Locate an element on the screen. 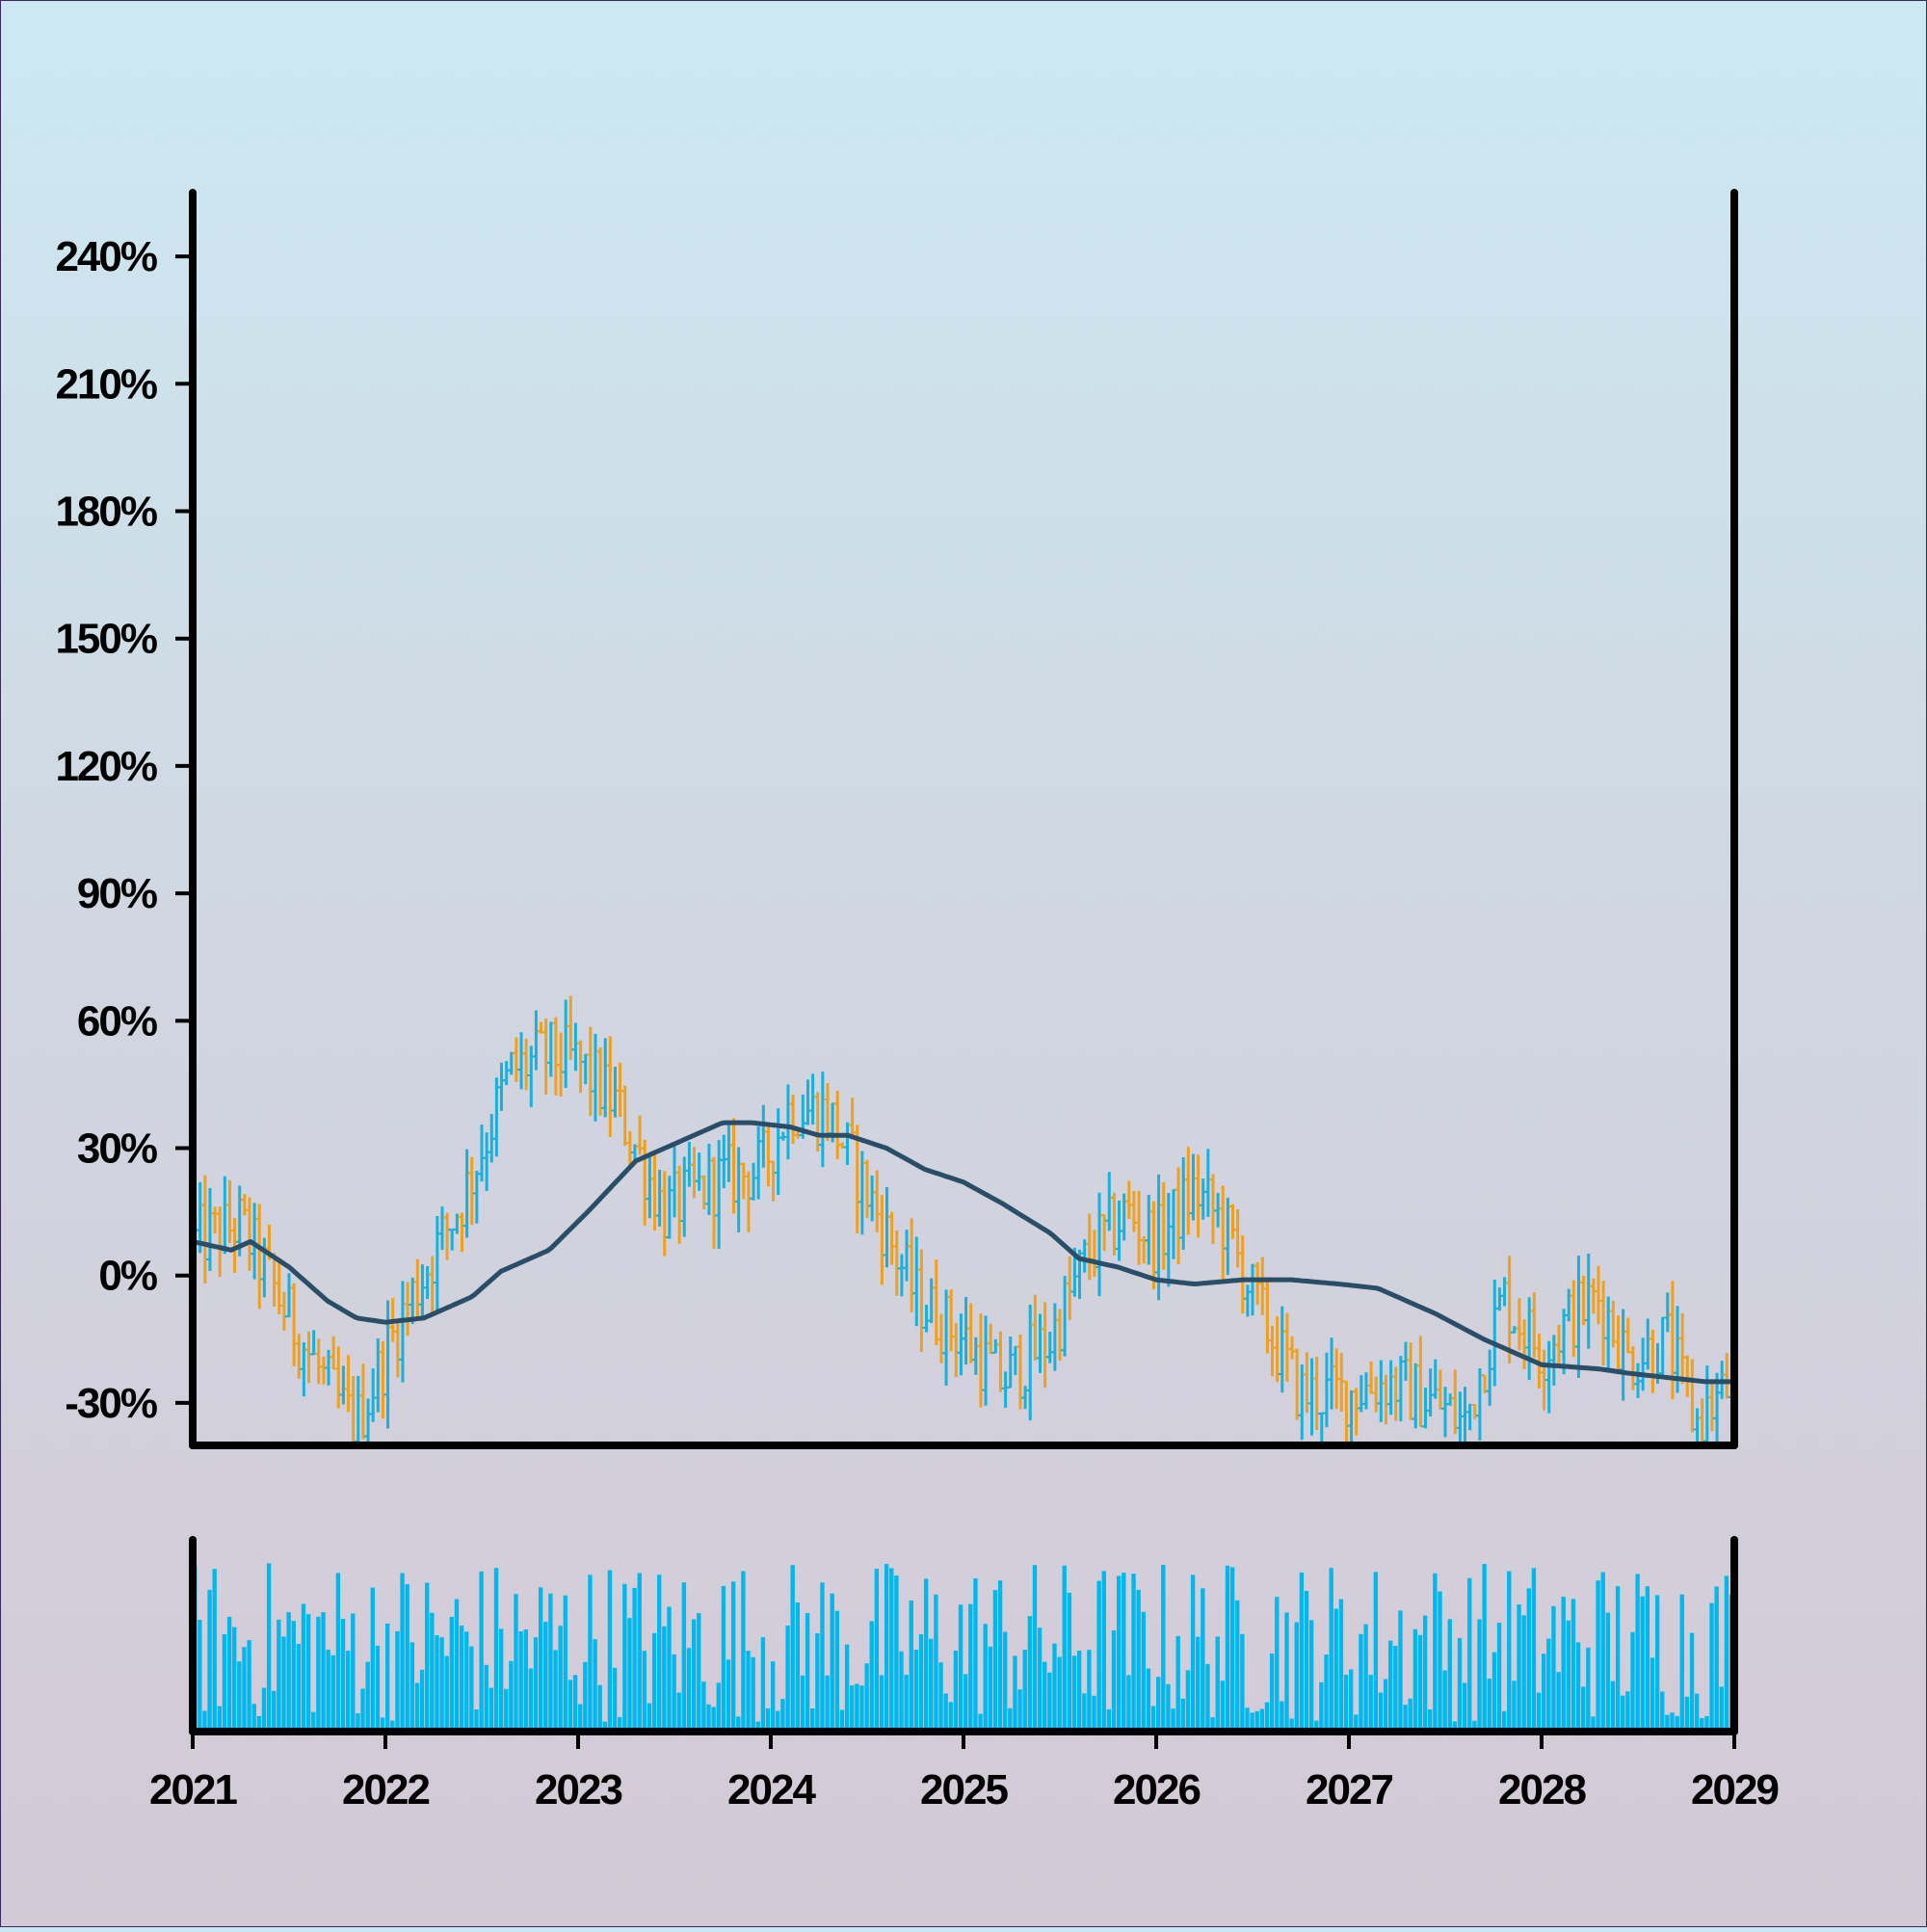 The width and height of the screenshot is (1927, 1932). y-tick-label: 120% is located at coordinates (105, 766).